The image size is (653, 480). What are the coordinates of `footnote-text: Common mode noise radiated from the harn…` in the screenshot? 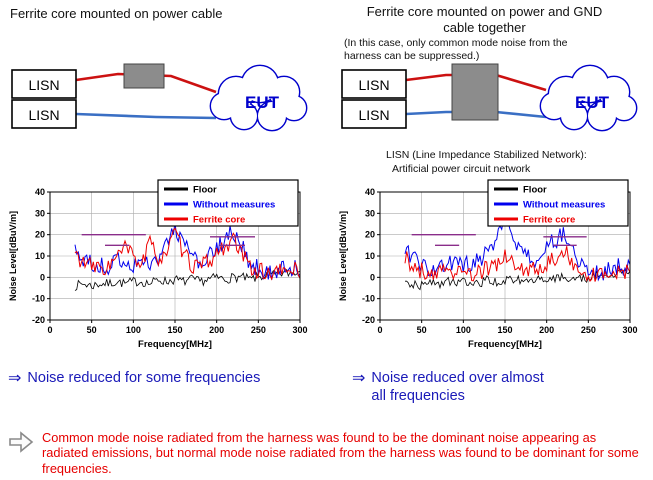 It's located at (340, 453).